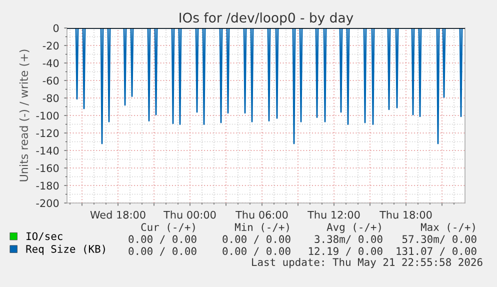  Describe the element at coordinates (436, 251) in the screenshot. I see `text: 131.07 / 0.00` at that location.